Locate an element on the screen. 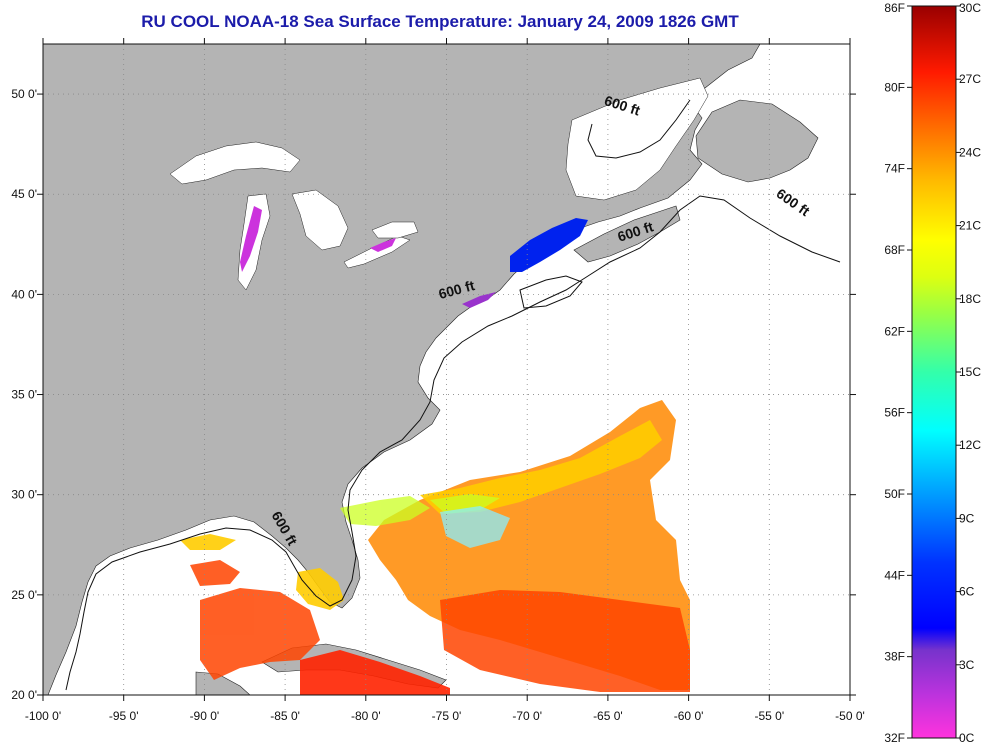 This screenshot has height=754, width=984. colorbar-label-f: 56F is located at coordinates (894, 413).